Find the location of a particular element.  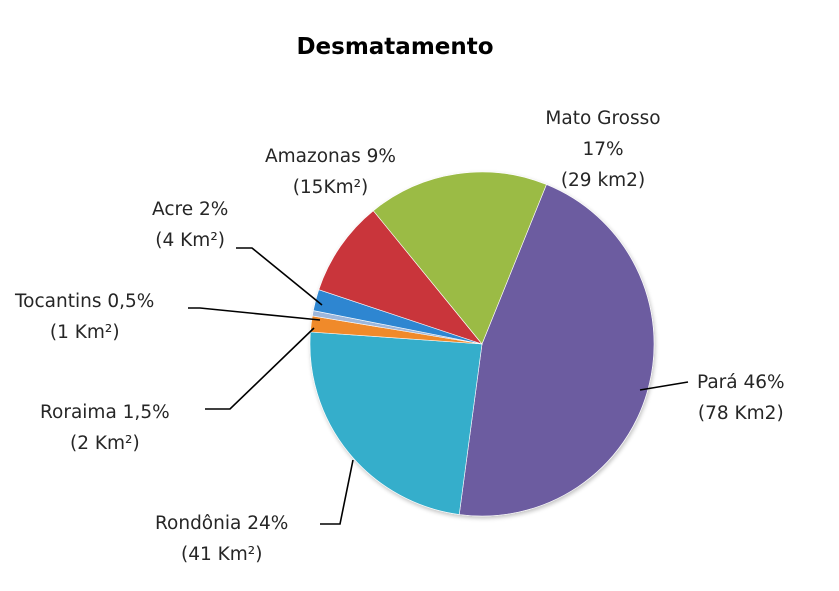

data-label-line: (2 Km²) is located at coordinates (105, 443).